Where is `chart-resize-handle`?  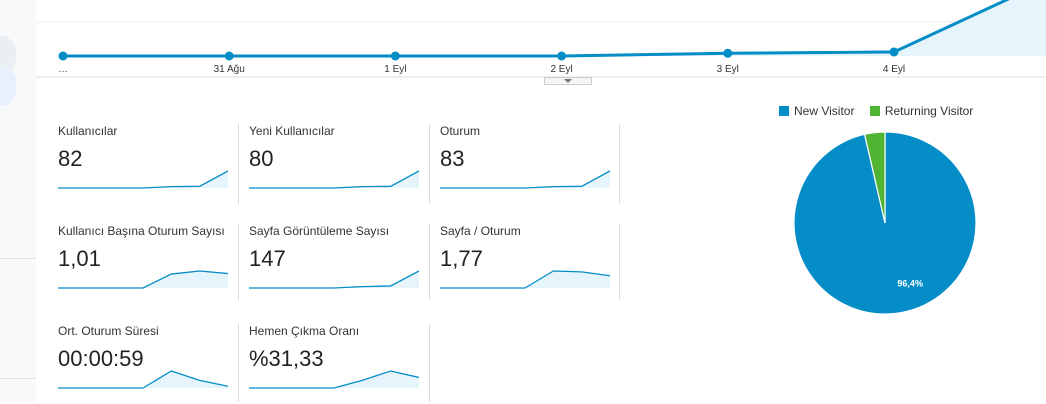
chart-resize-handle is located at coordinates (568, 81).